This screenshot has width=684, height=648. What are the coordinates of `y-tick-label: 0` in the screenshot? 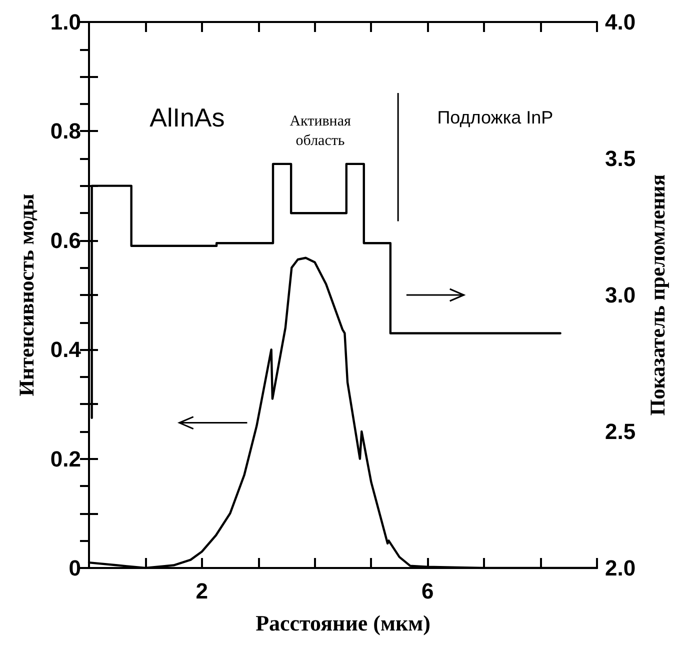 It's located at (74, 568).